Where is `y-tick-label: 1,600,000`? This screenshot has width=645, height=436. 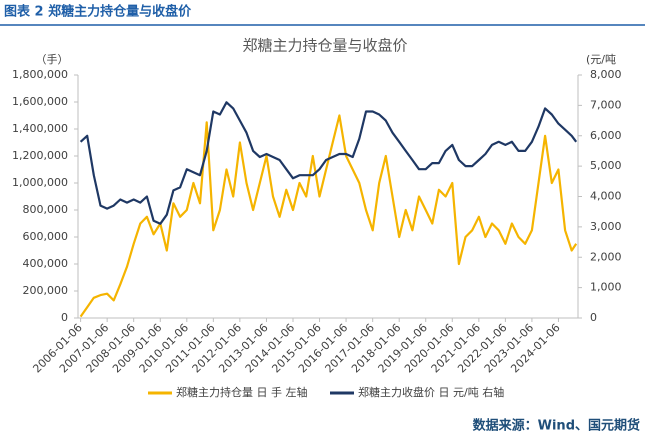 y-tick-label: 1,600,000 is located at coordinates (40, 101).